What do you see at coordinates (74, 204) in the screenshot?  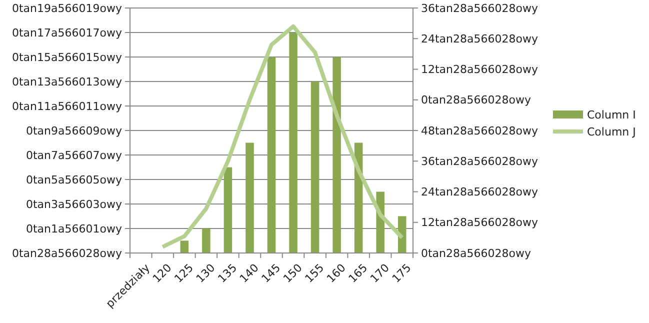 I see `text: 0tan3a56603owy` at bounding box center [74, 204].